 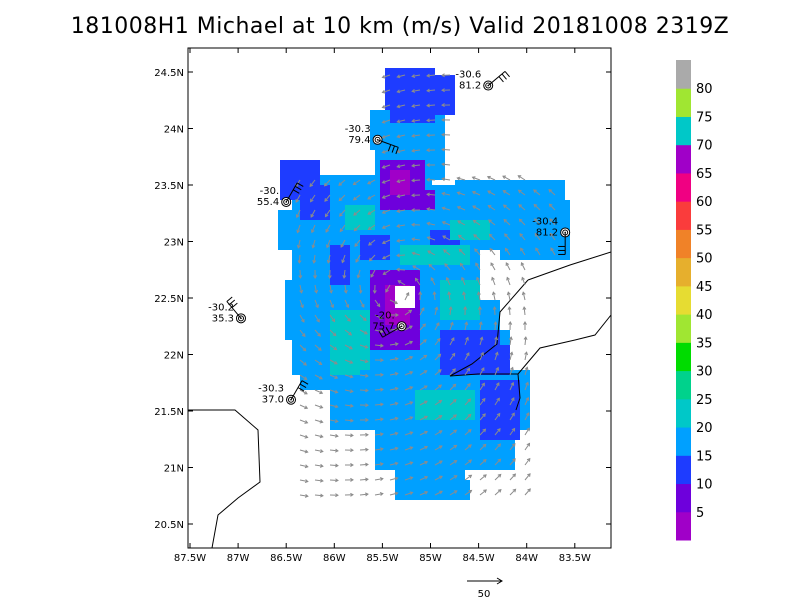 What do you see at coordinates (694, 300) in the screenshot?
I see `colorbar: 5 10 15 20 25 30 35 40 45 50 55 60 65 70 75 80` at bounding box center [694, 300].